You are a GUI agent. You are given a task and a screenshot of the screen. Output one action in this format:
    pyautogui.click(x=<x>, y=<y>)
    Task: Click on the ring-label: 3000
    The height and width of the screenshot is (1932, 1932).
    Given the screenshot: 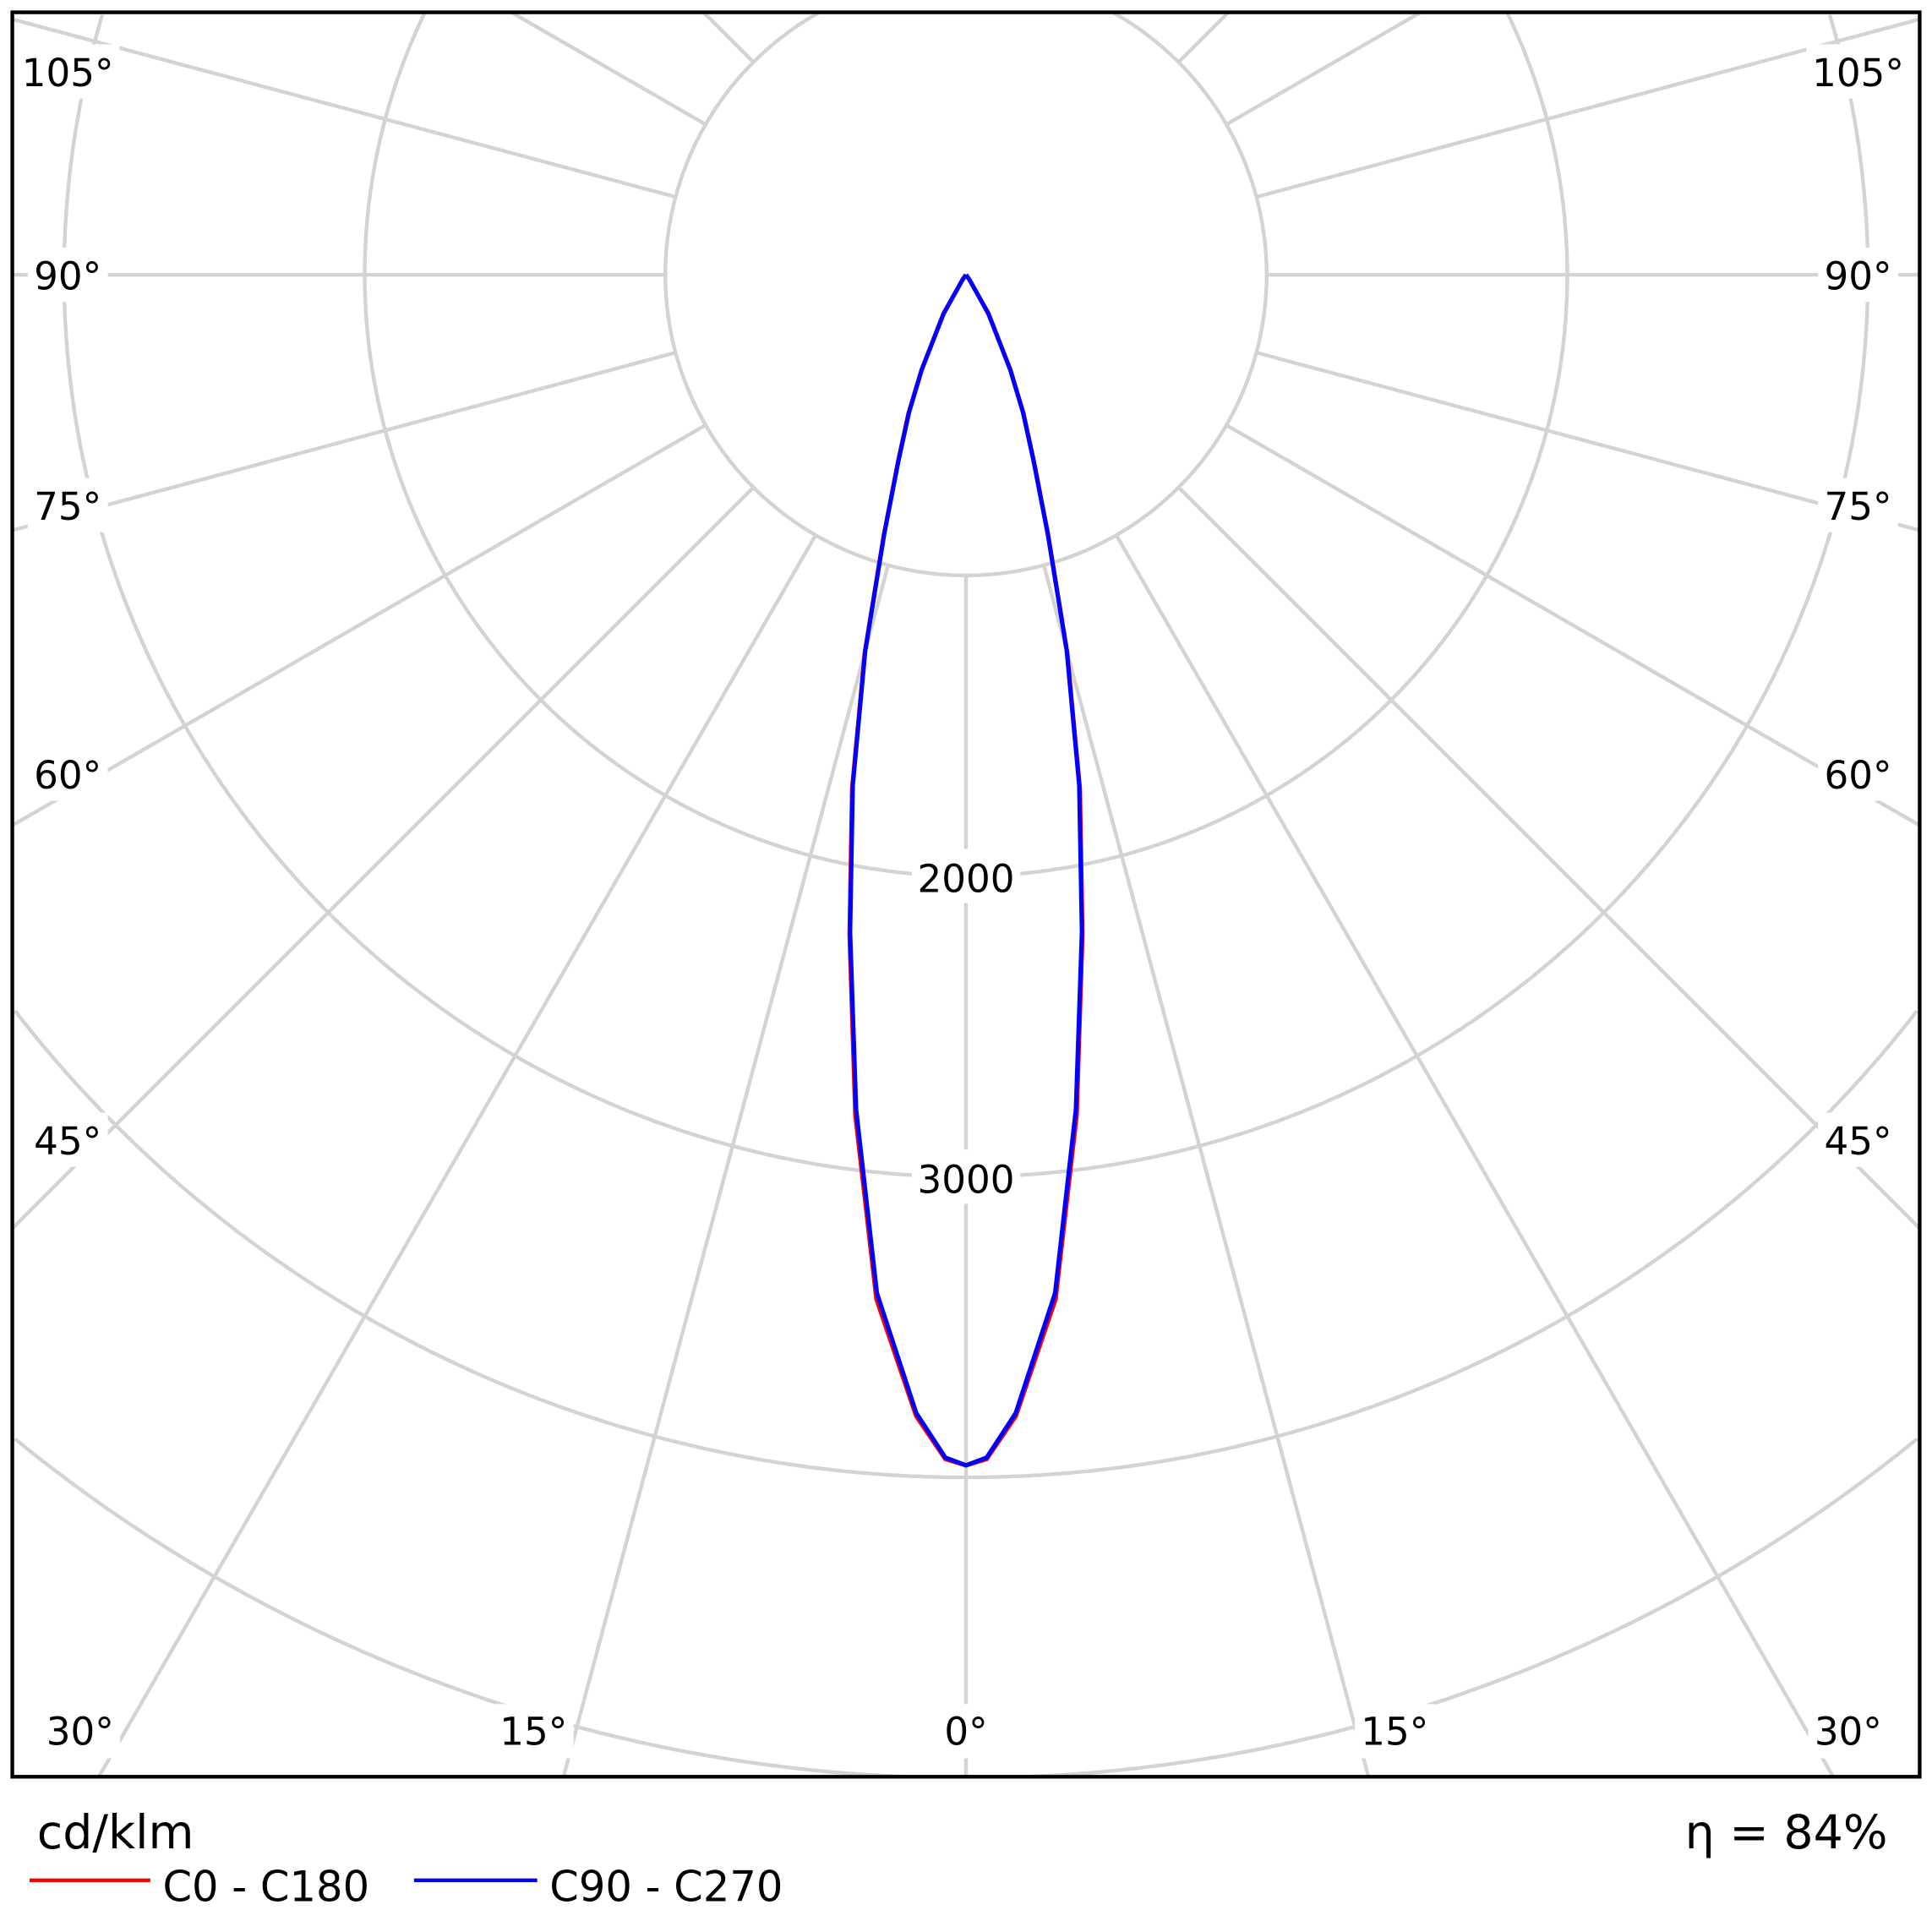 What is the action you would take?
    pyautogui.click(x=966, y=1179)
    